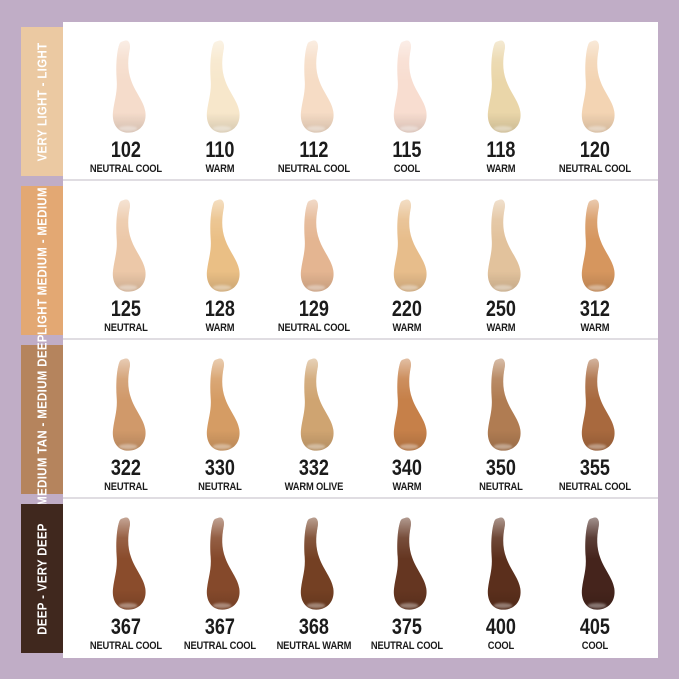 Image resolution: width=679 pixels, height=679 pixels. I want to click on shade-number: 128, so click(219, 308).